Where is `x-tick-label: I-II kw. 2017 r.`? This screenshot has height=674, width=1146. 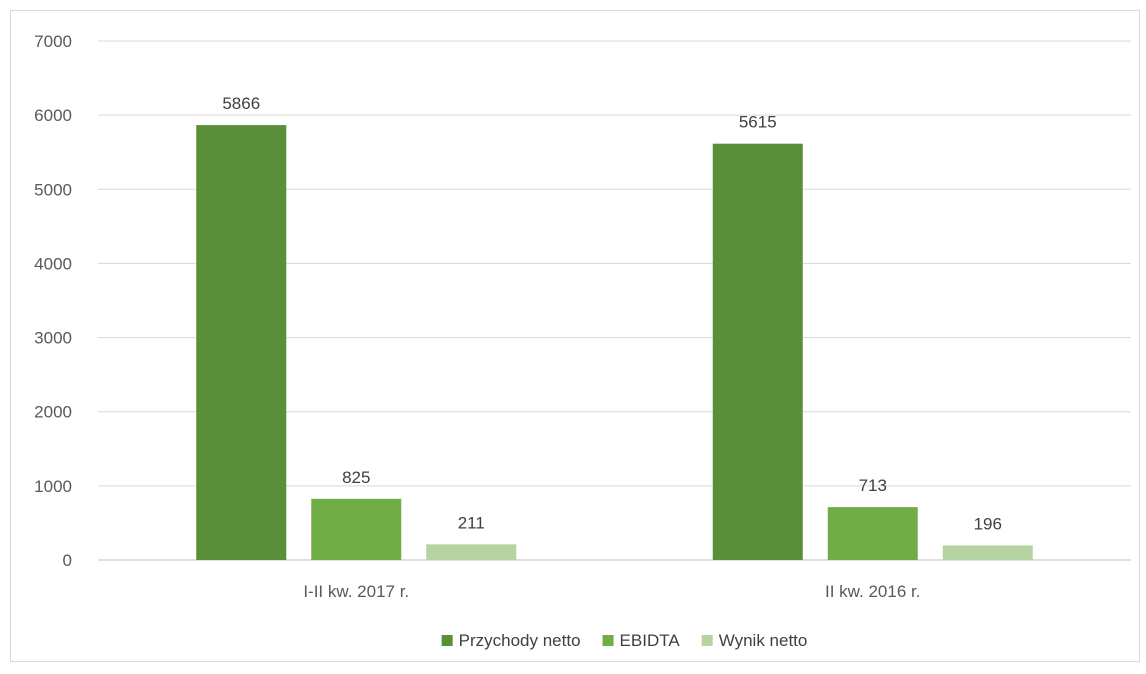 x-tick-label: I-II kw. 2017 r. is located at coordinates (356, 591).